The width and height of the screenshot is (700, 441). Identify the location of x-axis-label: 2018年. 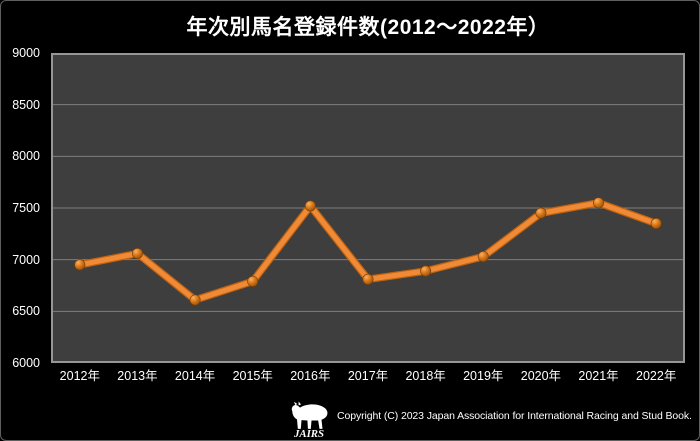
(425, 376).